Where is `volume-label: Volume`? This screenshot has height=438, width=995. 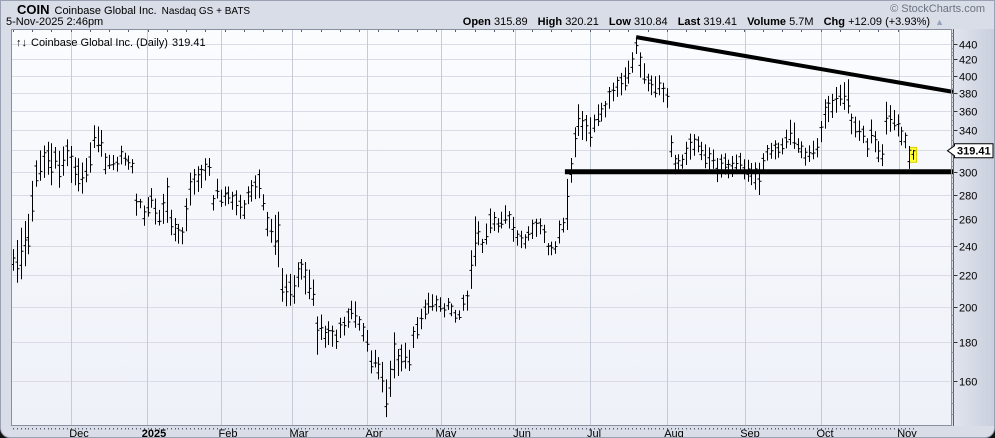
volume-label: Volume is located at coordinates (767, 22).